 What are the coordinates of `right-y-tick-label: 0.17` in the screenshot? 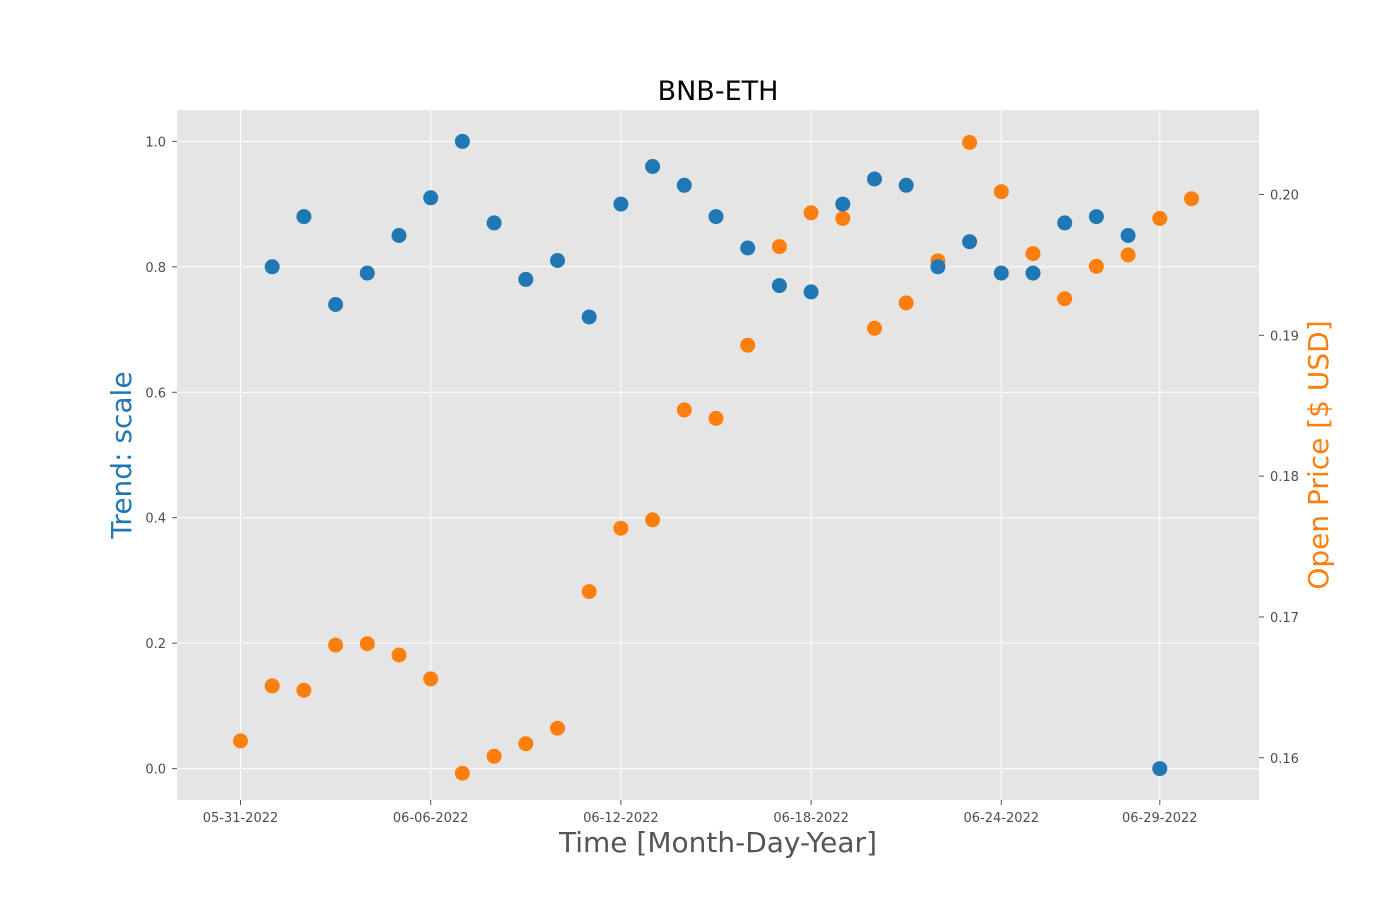 It's located at (1284, 618).